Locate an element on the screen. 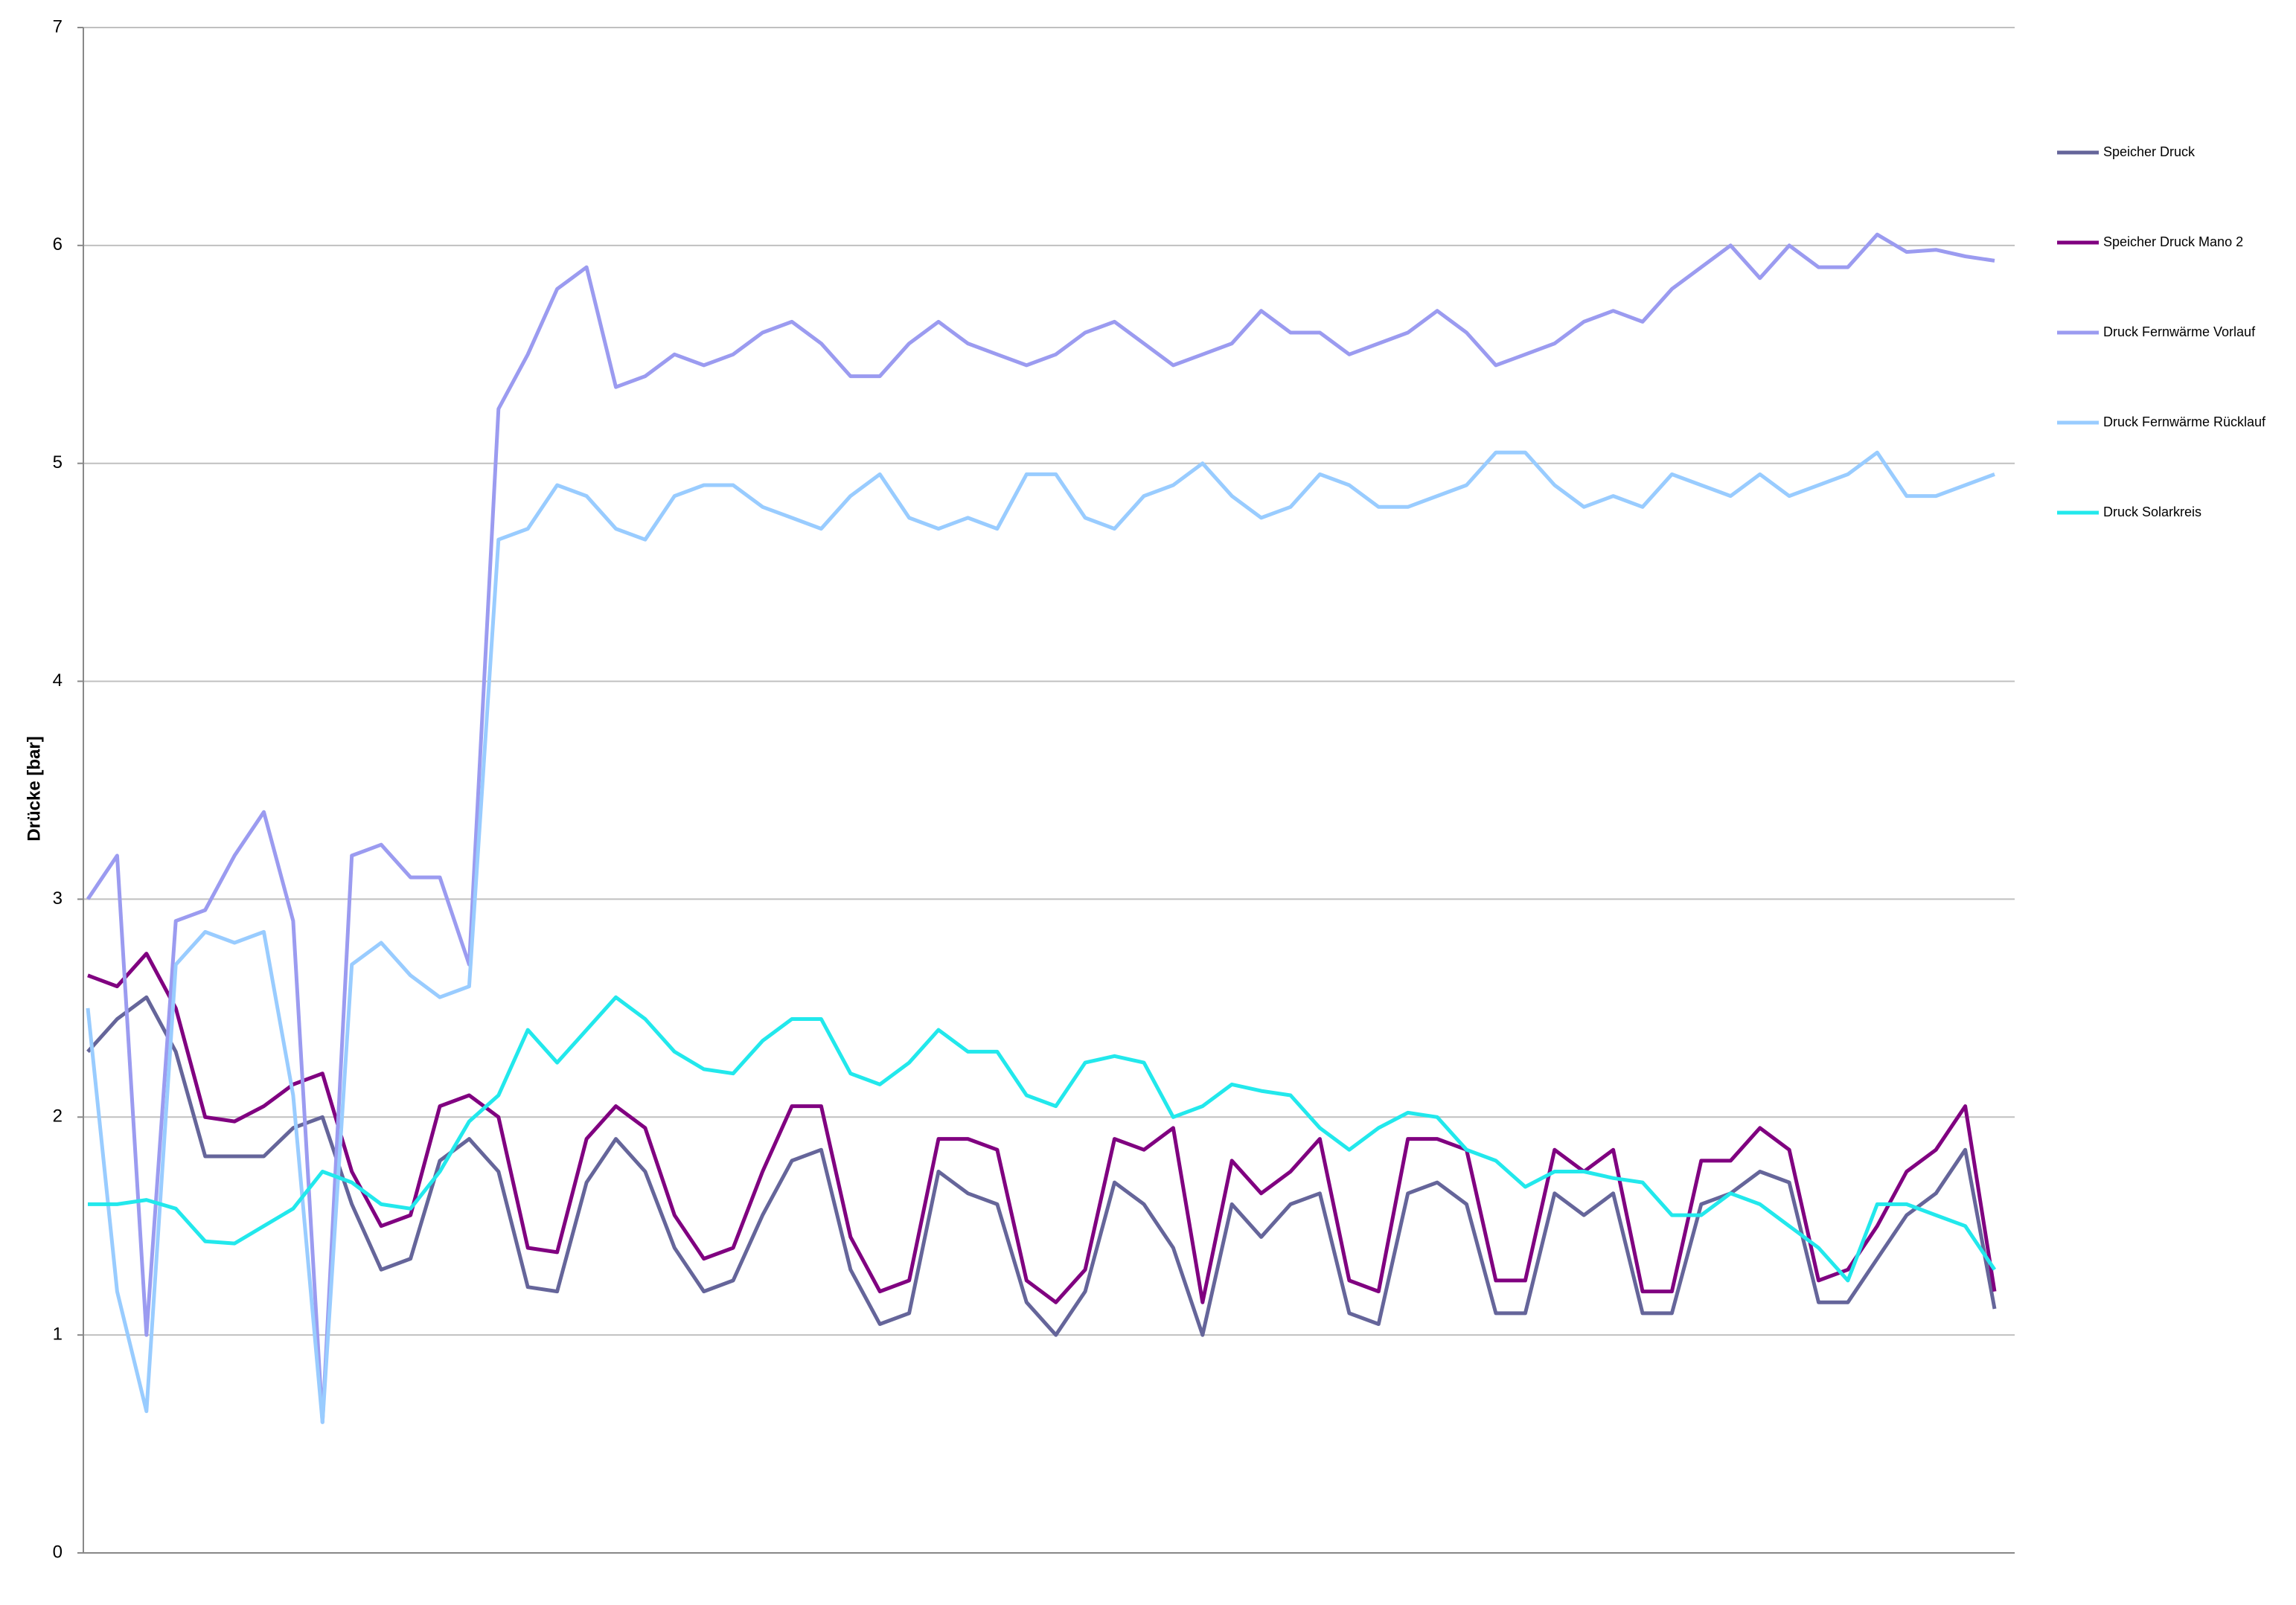 Image resolution: width=2296 pixels, height=1605 pixels. legend-label: Druck Solarkreis is located at coordinates (2152, 511).